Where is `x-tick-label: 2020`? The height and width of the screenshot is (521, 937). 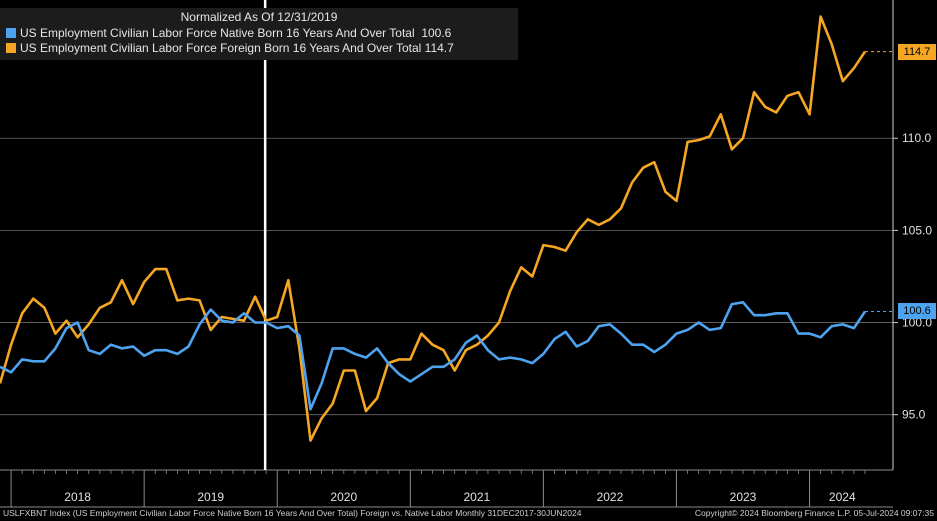
x-tick-label: 2020 is located at coordinates (343, 497).